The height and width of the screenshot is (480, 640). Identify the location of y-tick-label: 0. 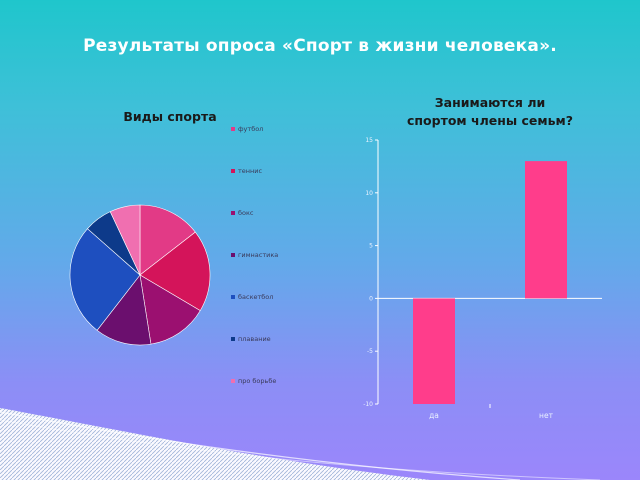
(371, 298).